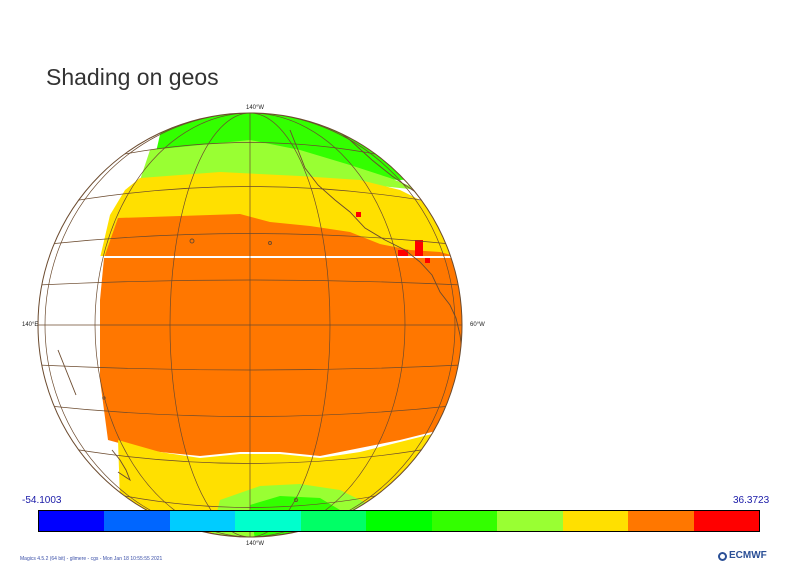  Describe the element at coordinates (41, 501) in the screenshot. I see `legend-min-label: -54.1003` at that location.